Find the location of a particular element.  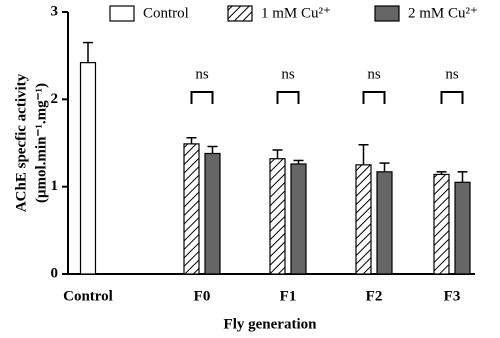

y-axis-title: AChE specfic activity (μmol.min⁻¹.mg⁻¹) is located at coordinates (31, 142).